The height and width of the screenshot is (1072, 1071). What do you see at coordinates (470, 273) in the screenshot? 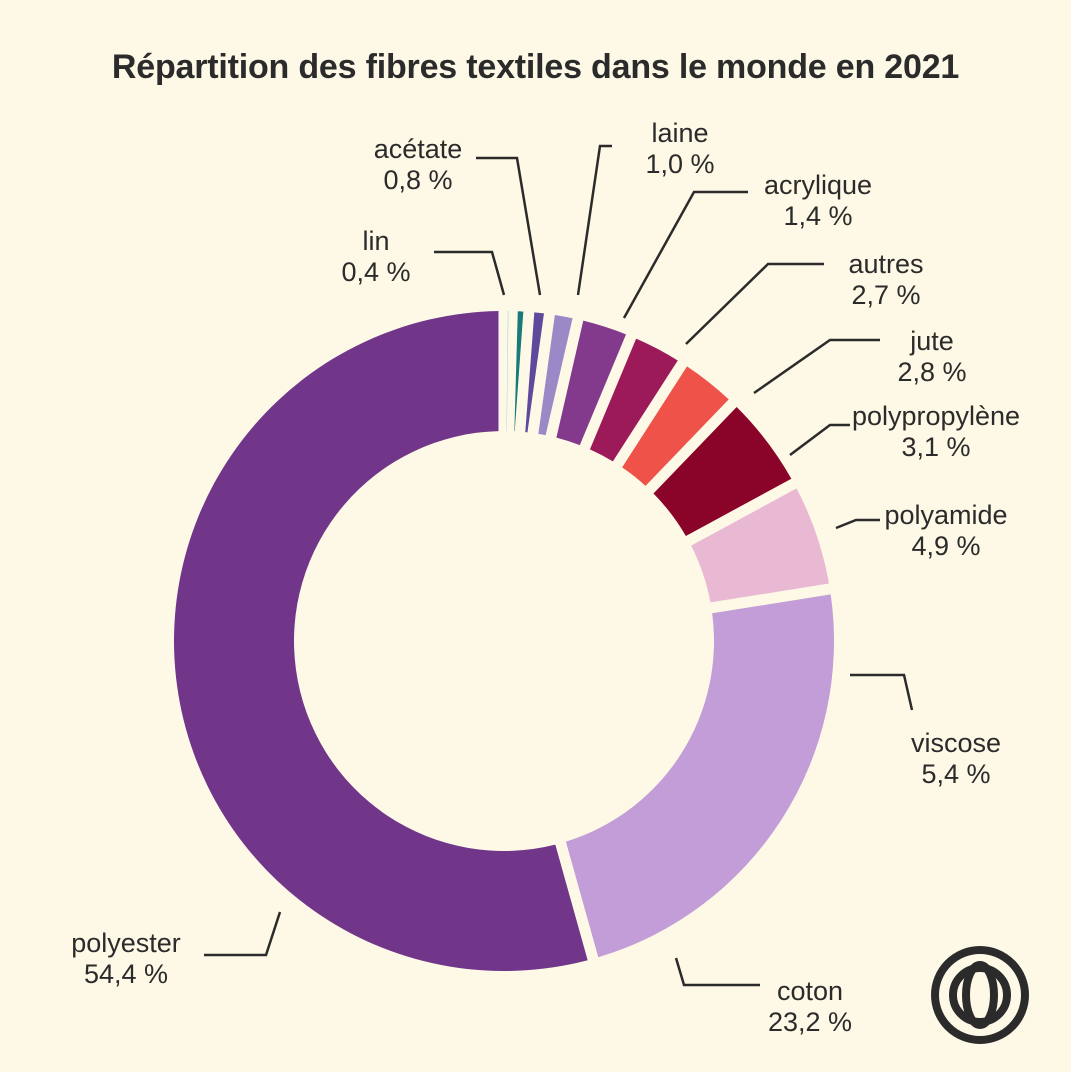
I see `leader-lin` at bounding box center [470, 273].